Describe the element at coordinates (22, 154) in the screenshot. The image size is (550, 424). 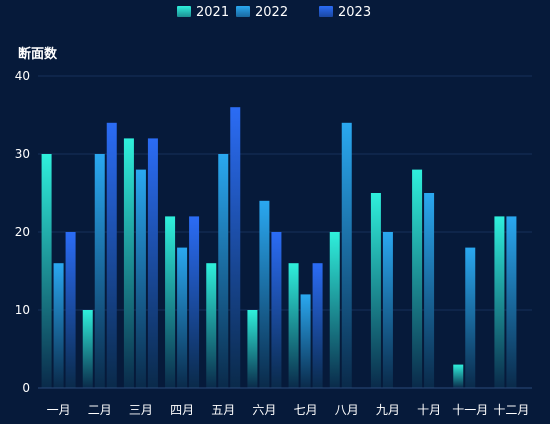
I see `y-tick-label: 30` at that location.